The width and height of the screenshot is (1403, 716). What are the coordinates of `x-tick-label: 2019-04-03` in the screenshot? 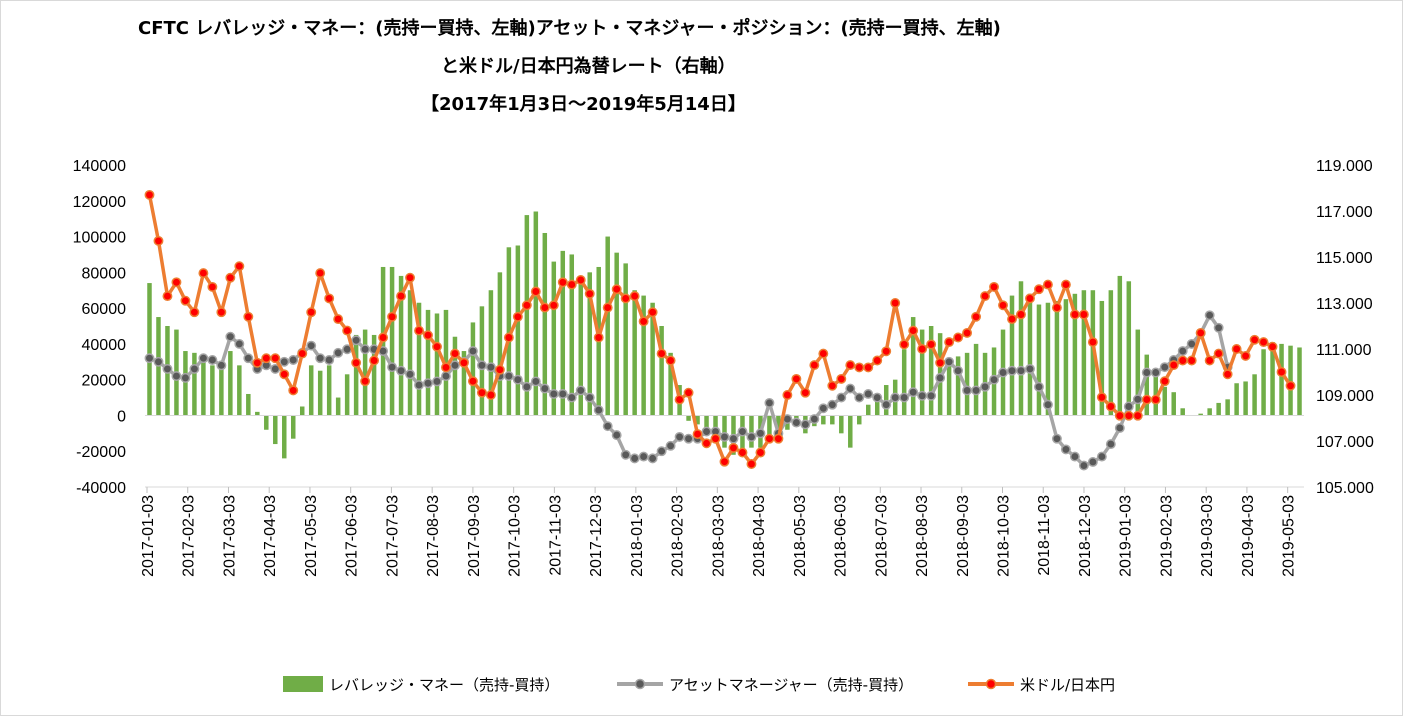 It's located at (1248, 536).